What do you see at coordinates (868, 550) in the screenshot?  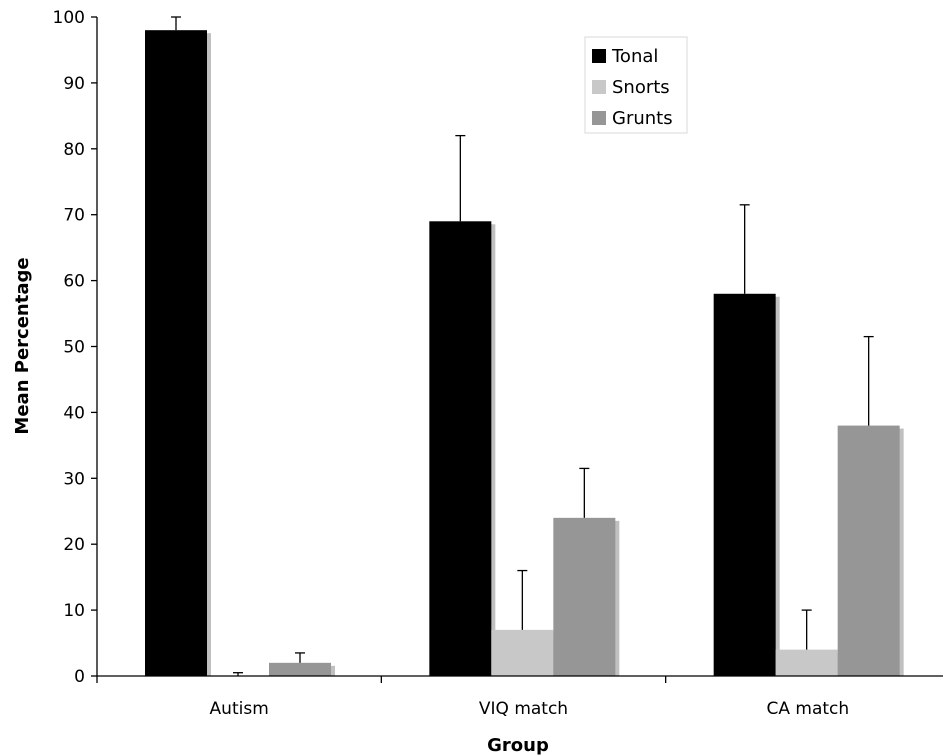 I see `bar-grunts-ca-match` at bounding box center [868, 550].